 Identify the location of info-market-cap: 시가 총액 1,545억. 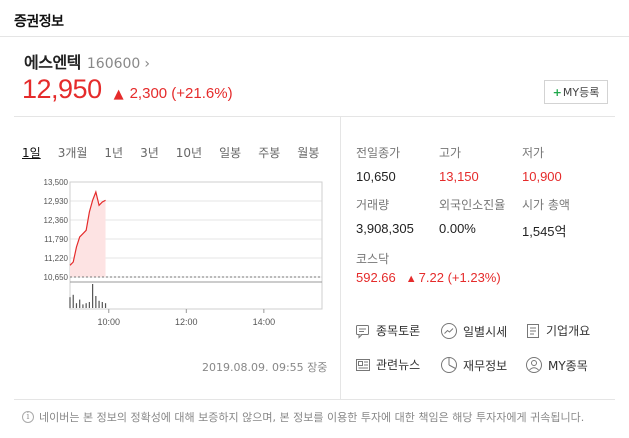
(572, 218).